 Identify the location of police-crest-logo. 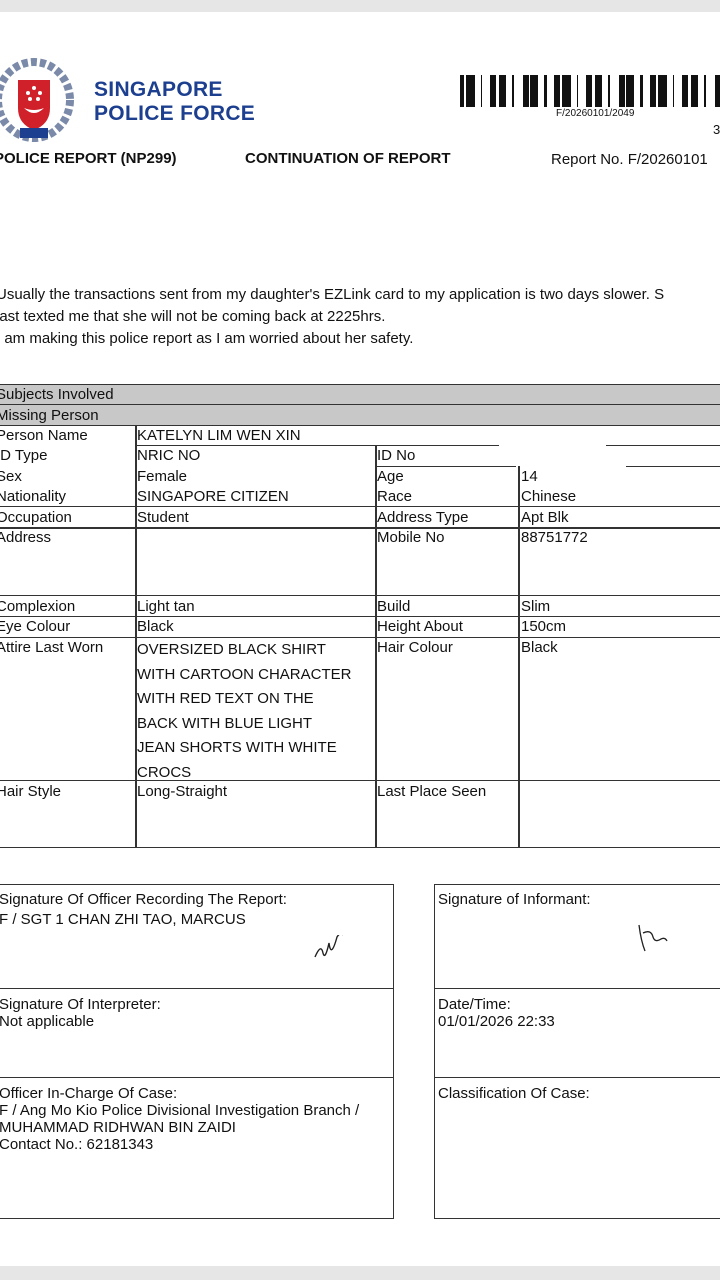
(37, 100).